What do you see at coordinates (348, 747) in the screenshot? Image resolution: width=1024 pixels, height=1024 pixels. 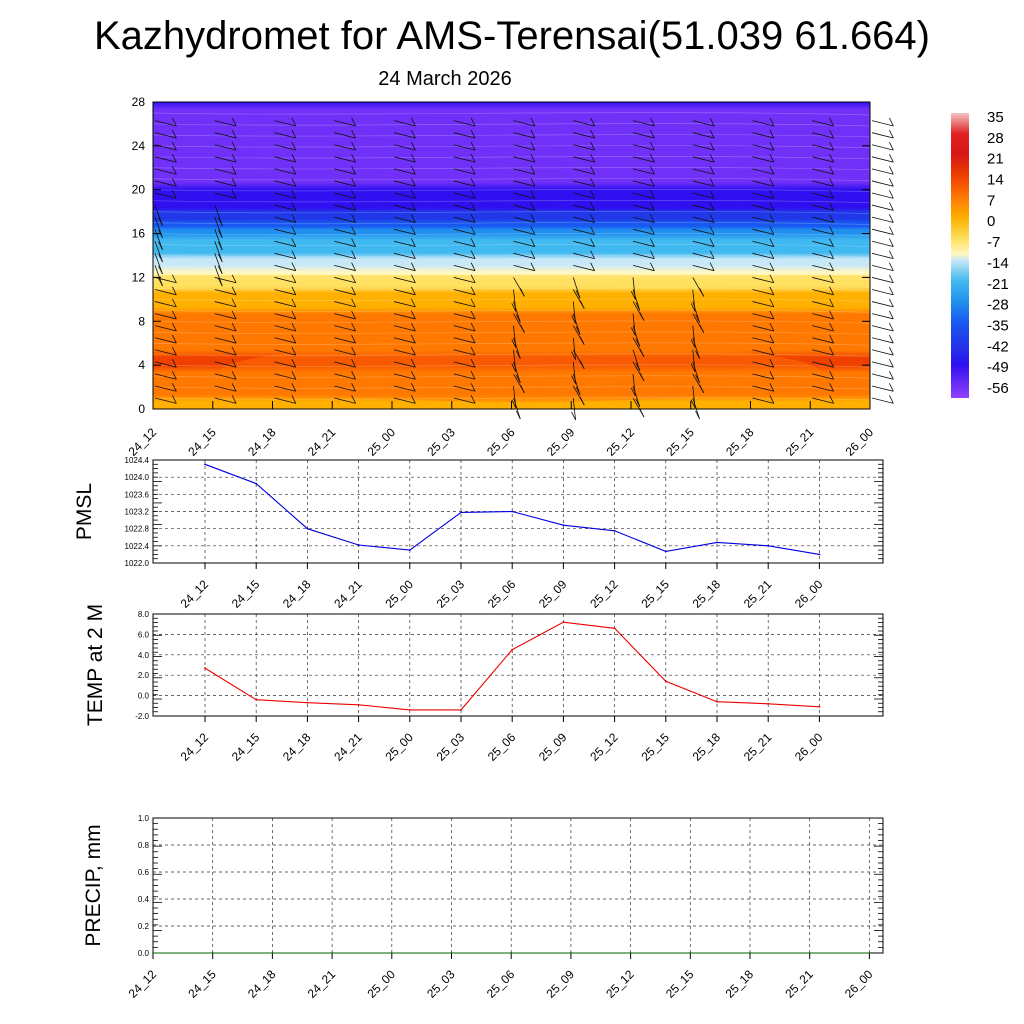 I see `x-tick-label: 24_21` at bounding box center [348, 747].